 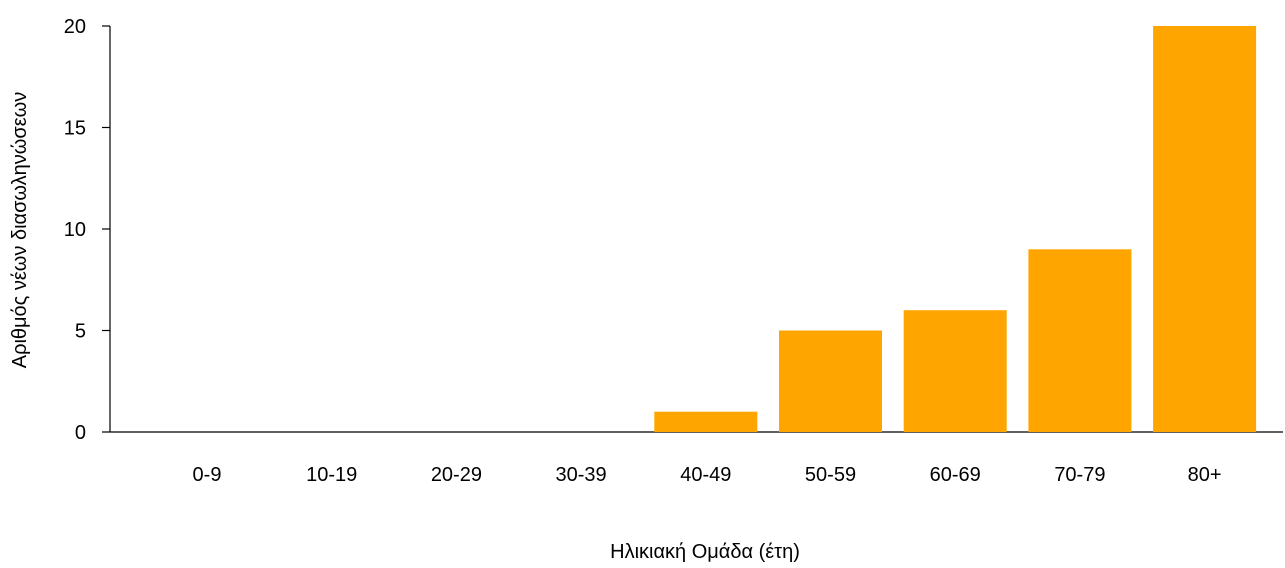 I want to click on x-tick-label: 0-9, so click(x=207, y=475).